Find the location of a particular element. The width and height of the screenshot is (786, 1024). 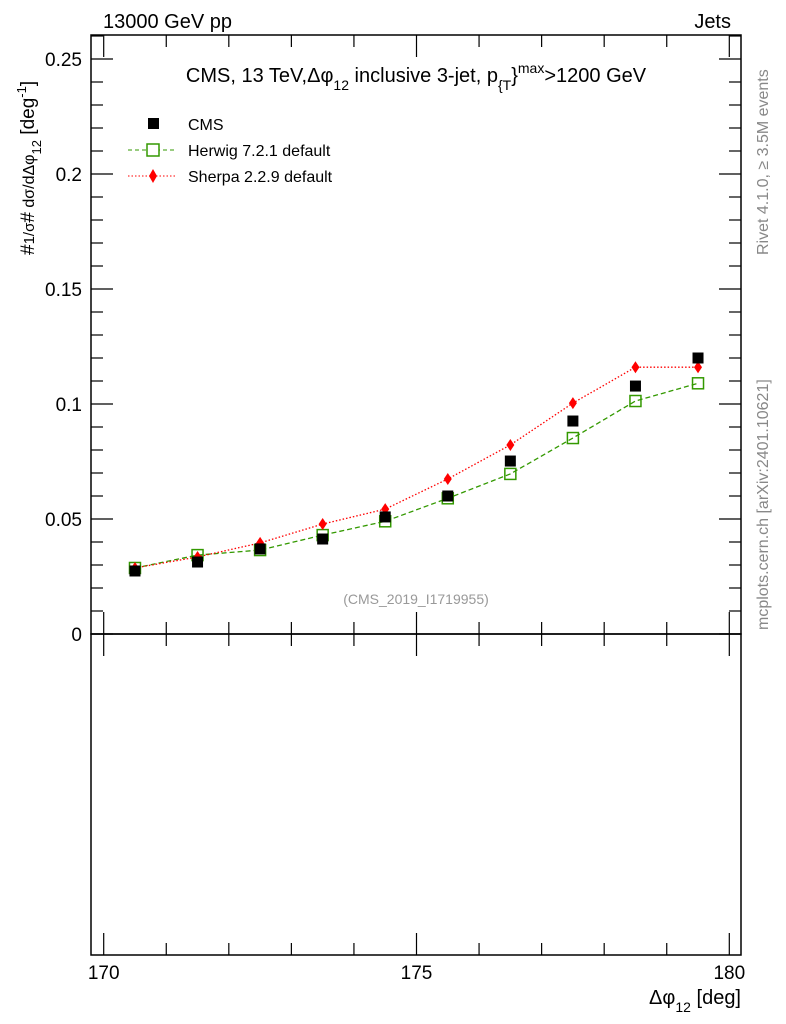

x-tick-label: 175 is located at coordinates (417, 973).